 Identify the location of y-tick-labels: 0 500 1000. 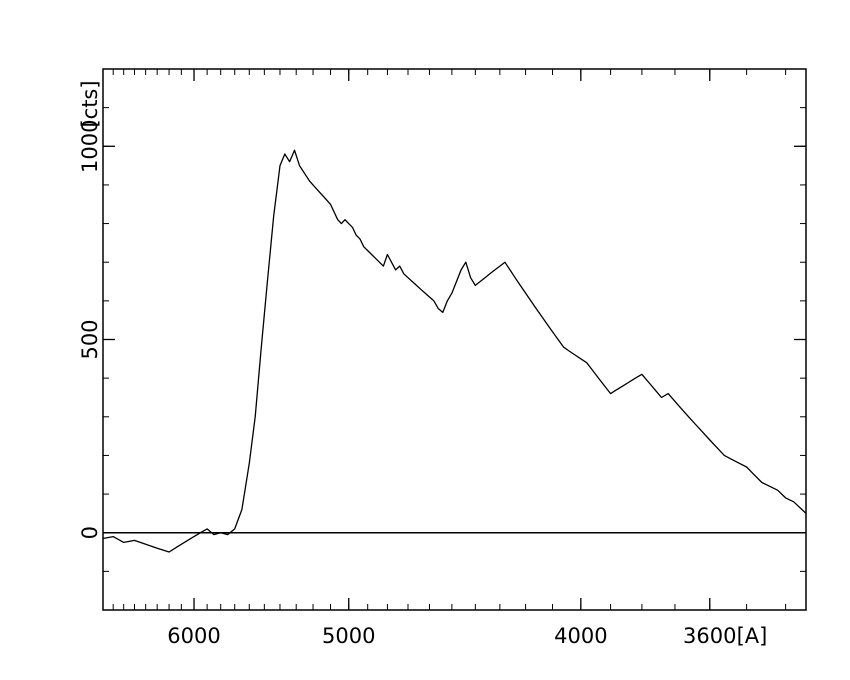
(90, 330).